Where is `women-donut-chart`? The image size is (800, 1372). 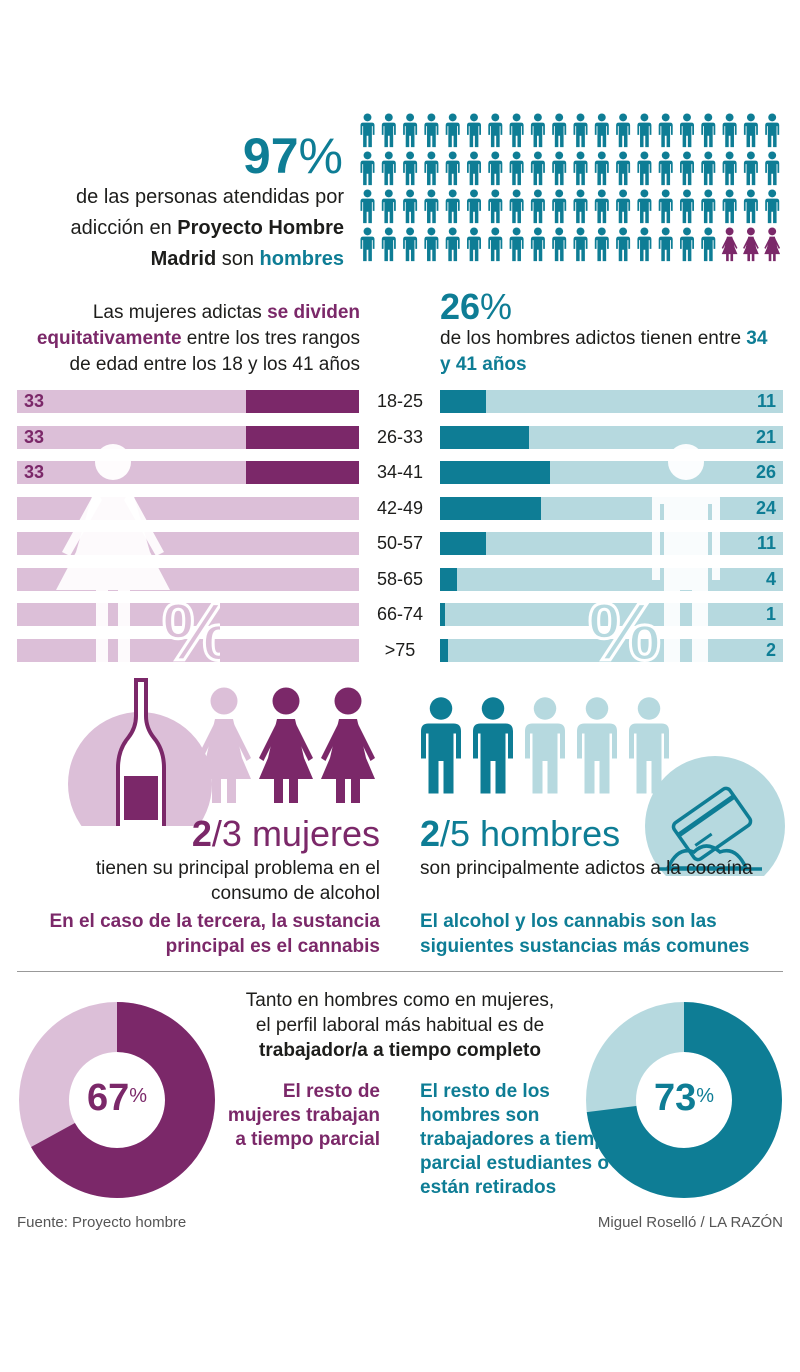
women-donut-chart is located at coordinates (117, 1100).